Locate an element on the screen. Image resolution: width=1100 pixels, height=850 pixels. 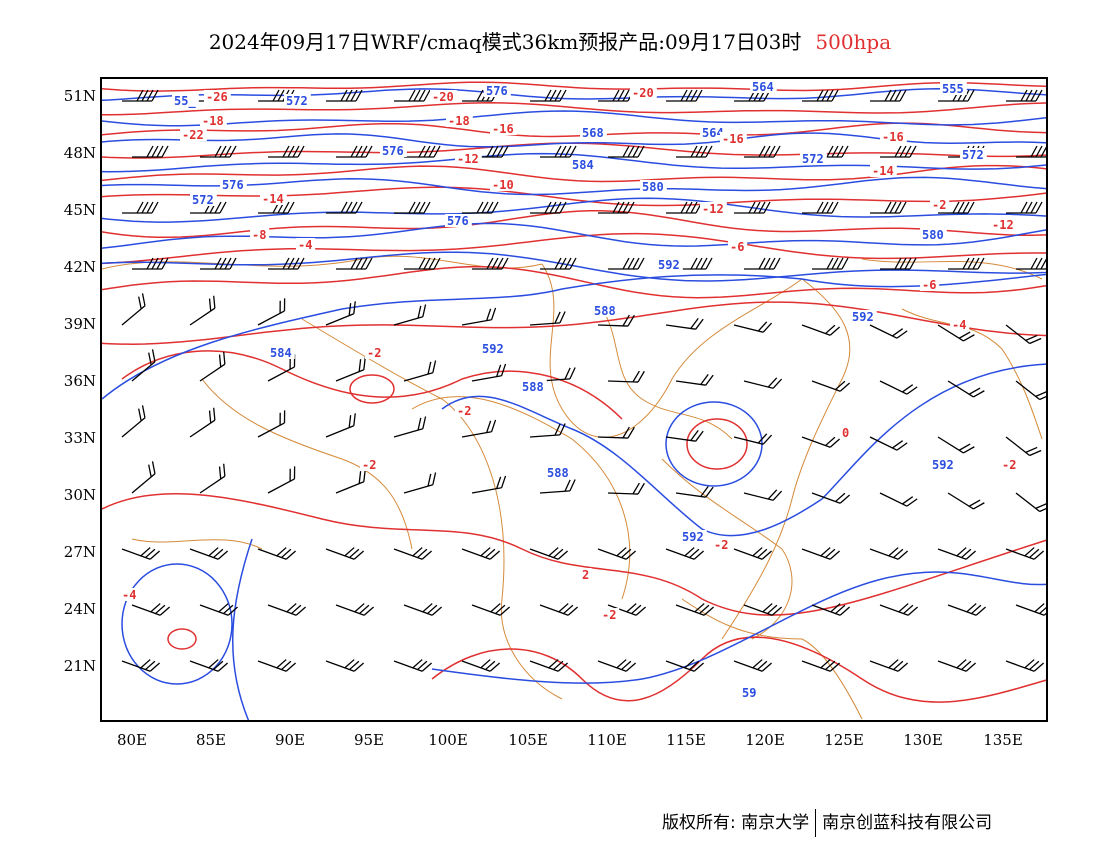
company-name: 南京创蓝科技有限公司 is located at coordinates (907, 823).